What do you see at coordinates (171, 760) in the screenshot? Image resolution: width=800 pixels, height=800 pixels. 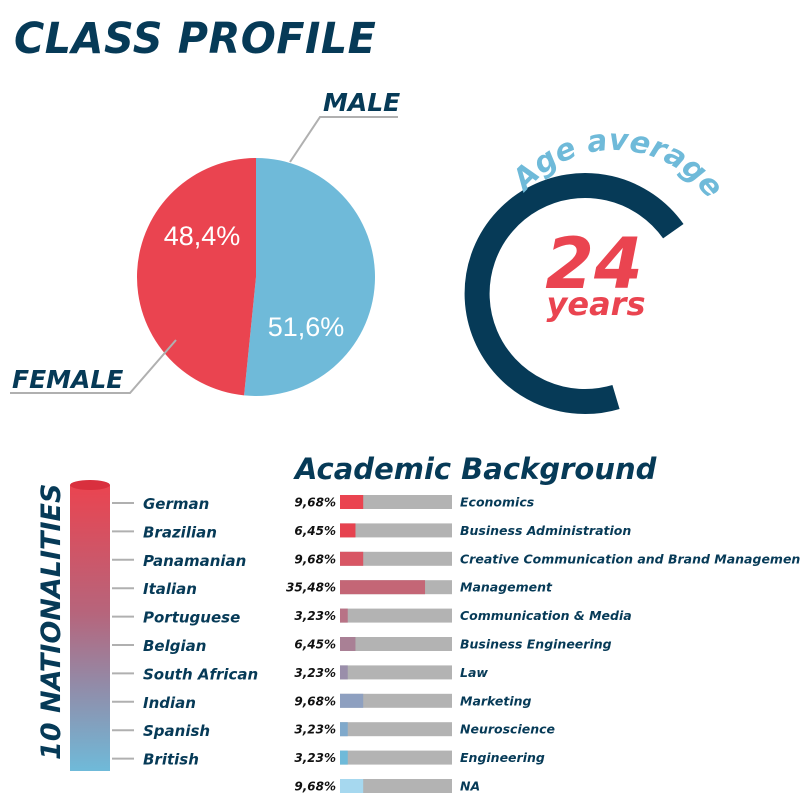 I see `nationality-item: British` at bounding box center [171, 760].